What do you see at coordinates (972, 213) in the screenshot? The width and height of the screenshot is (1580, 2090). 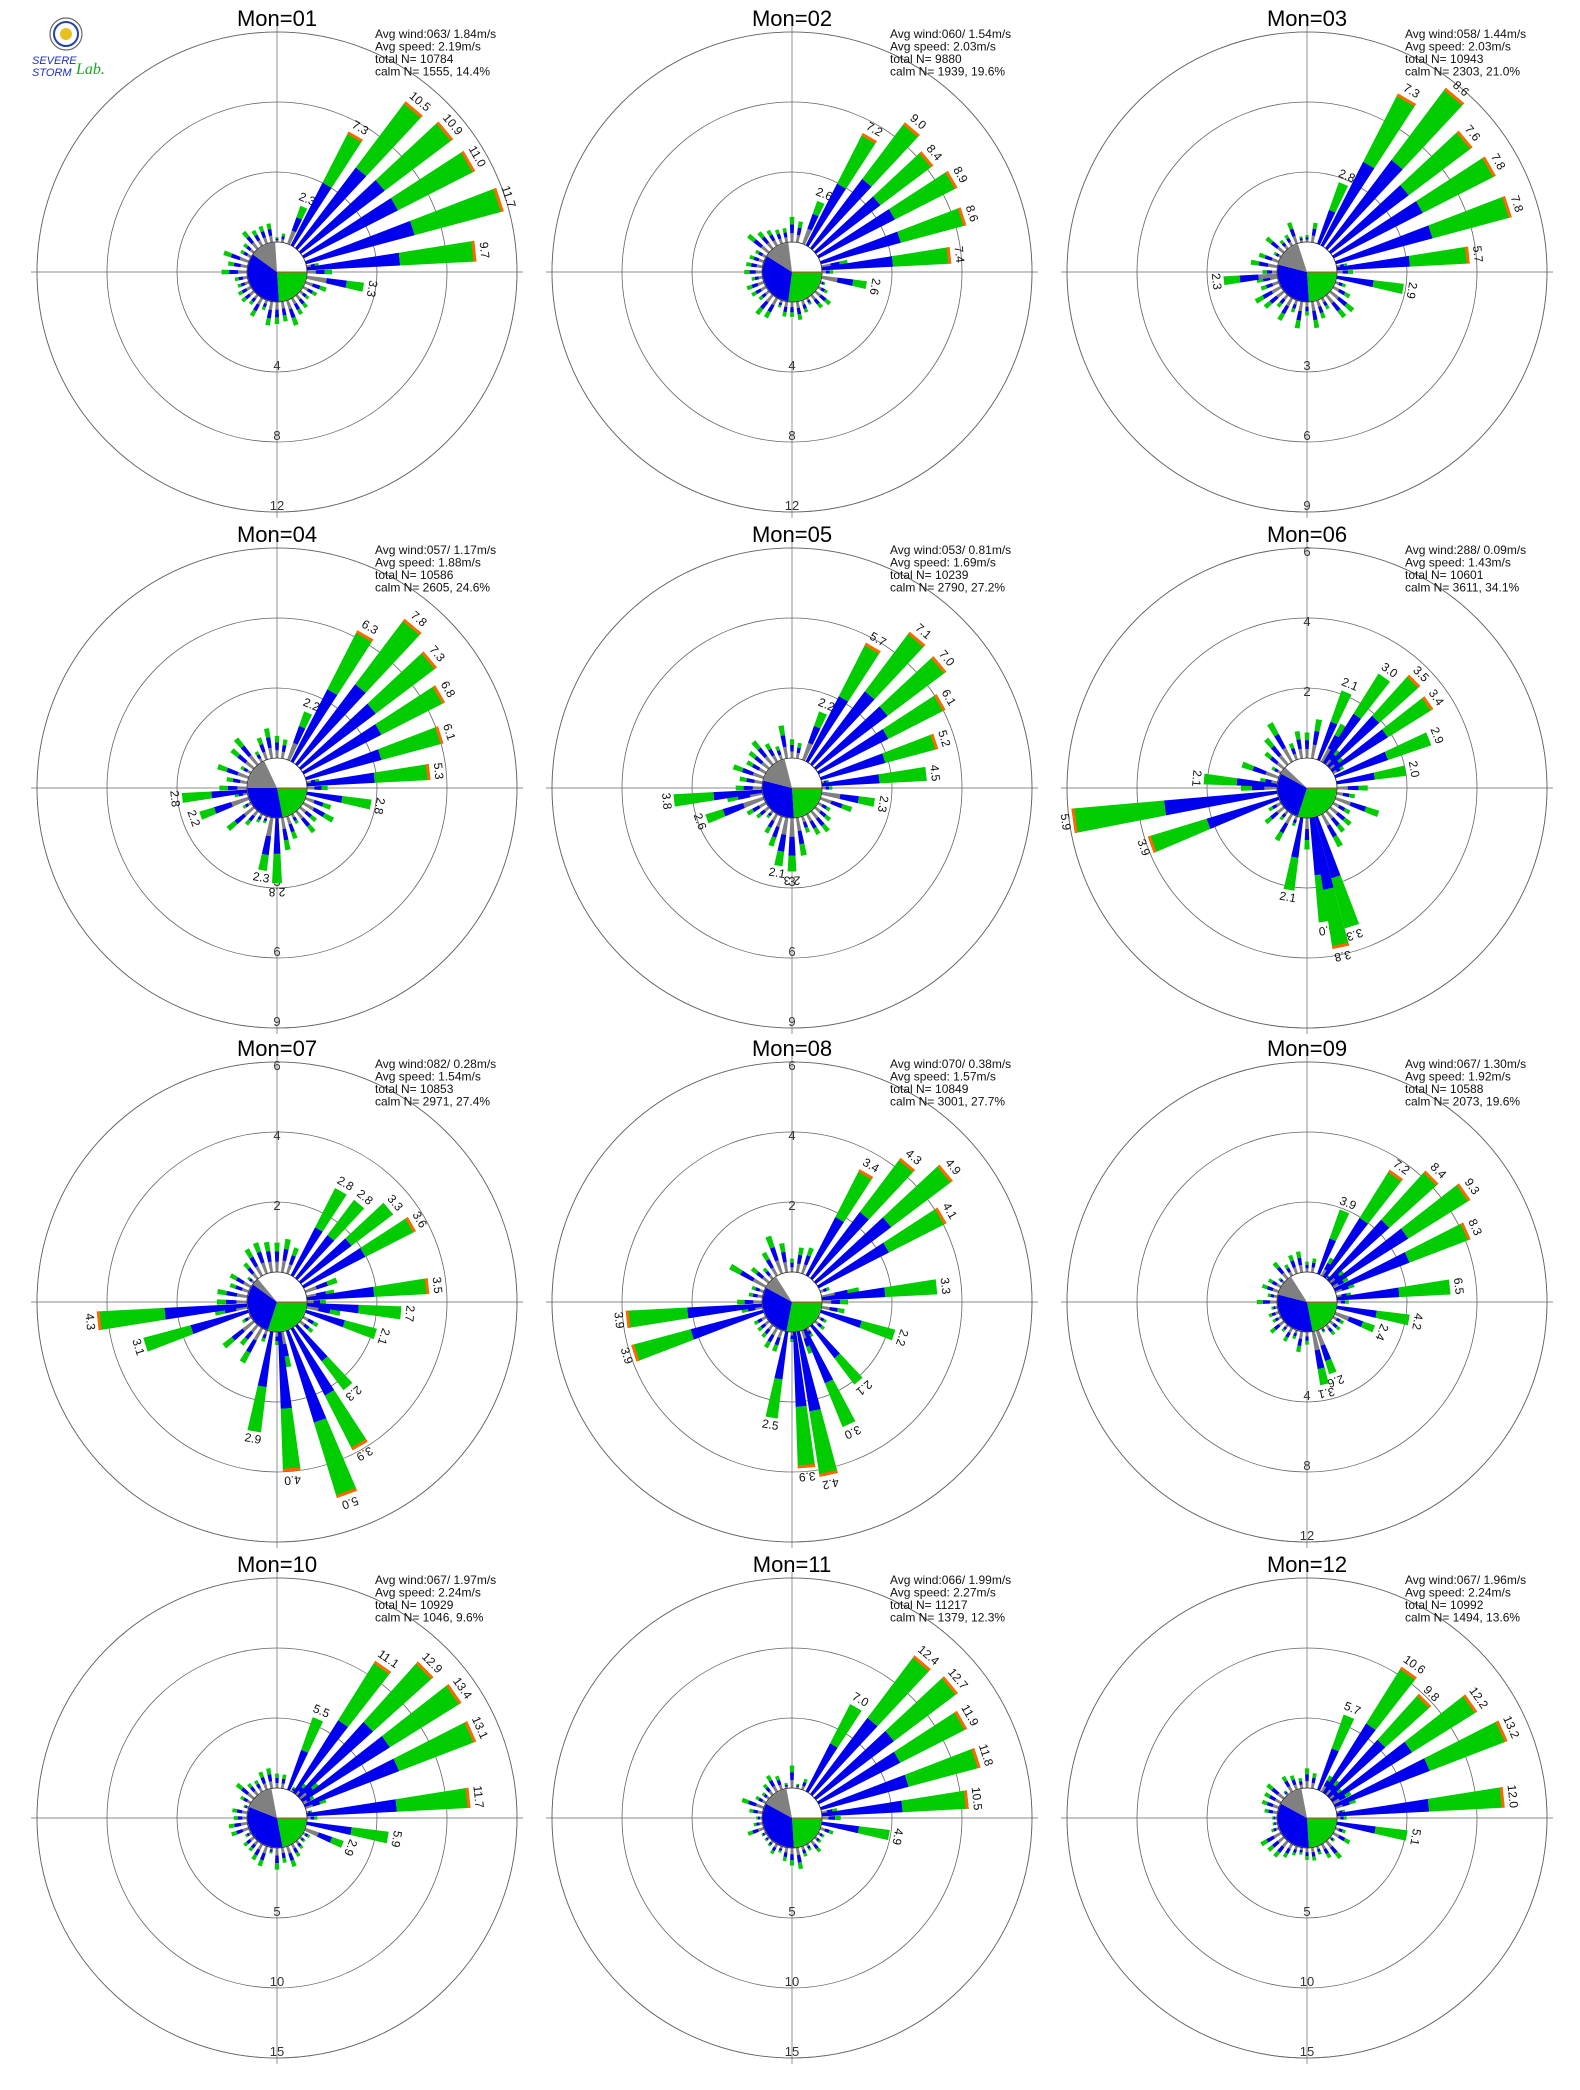 I see `bar-value-label: 8.6` at bounding box center [972, 213].